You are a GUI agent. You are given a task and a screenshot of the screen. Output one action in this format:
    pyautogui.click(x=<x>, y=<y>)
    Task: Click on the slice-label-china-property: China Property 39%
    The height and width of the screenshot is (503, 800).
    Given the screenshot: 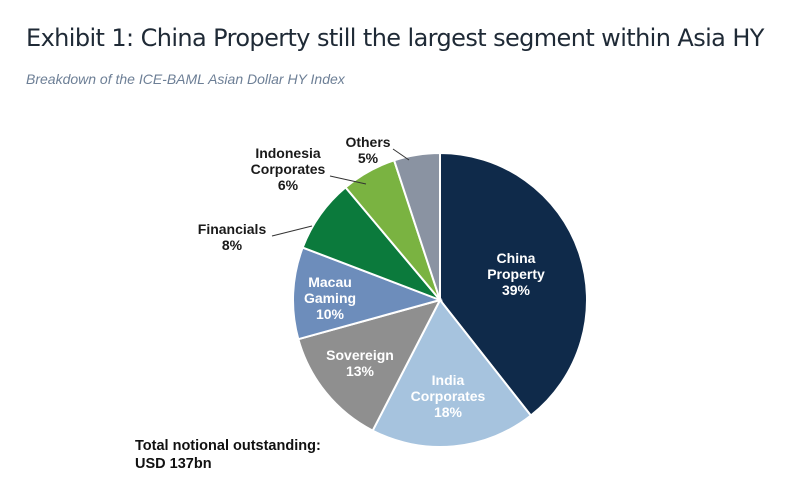 What is the action you would take?
    pyautogui.click(x=516, y=274)
    